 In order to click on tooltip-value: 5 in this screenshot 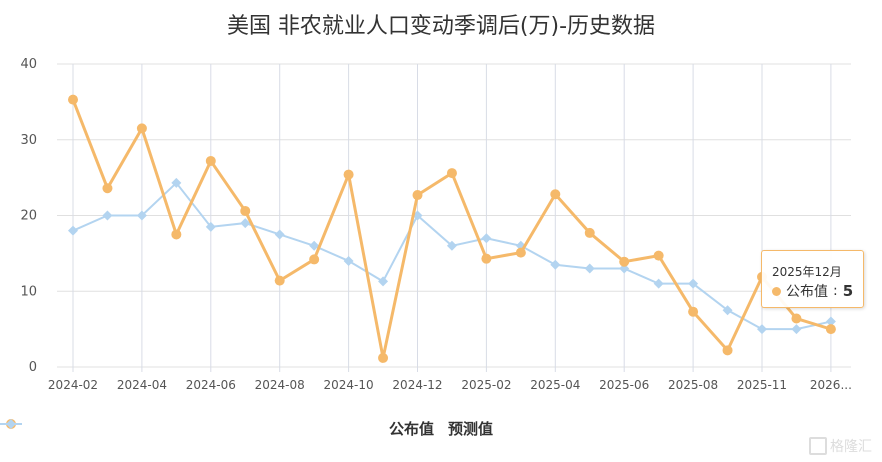, I will do `click(848, 291)`.